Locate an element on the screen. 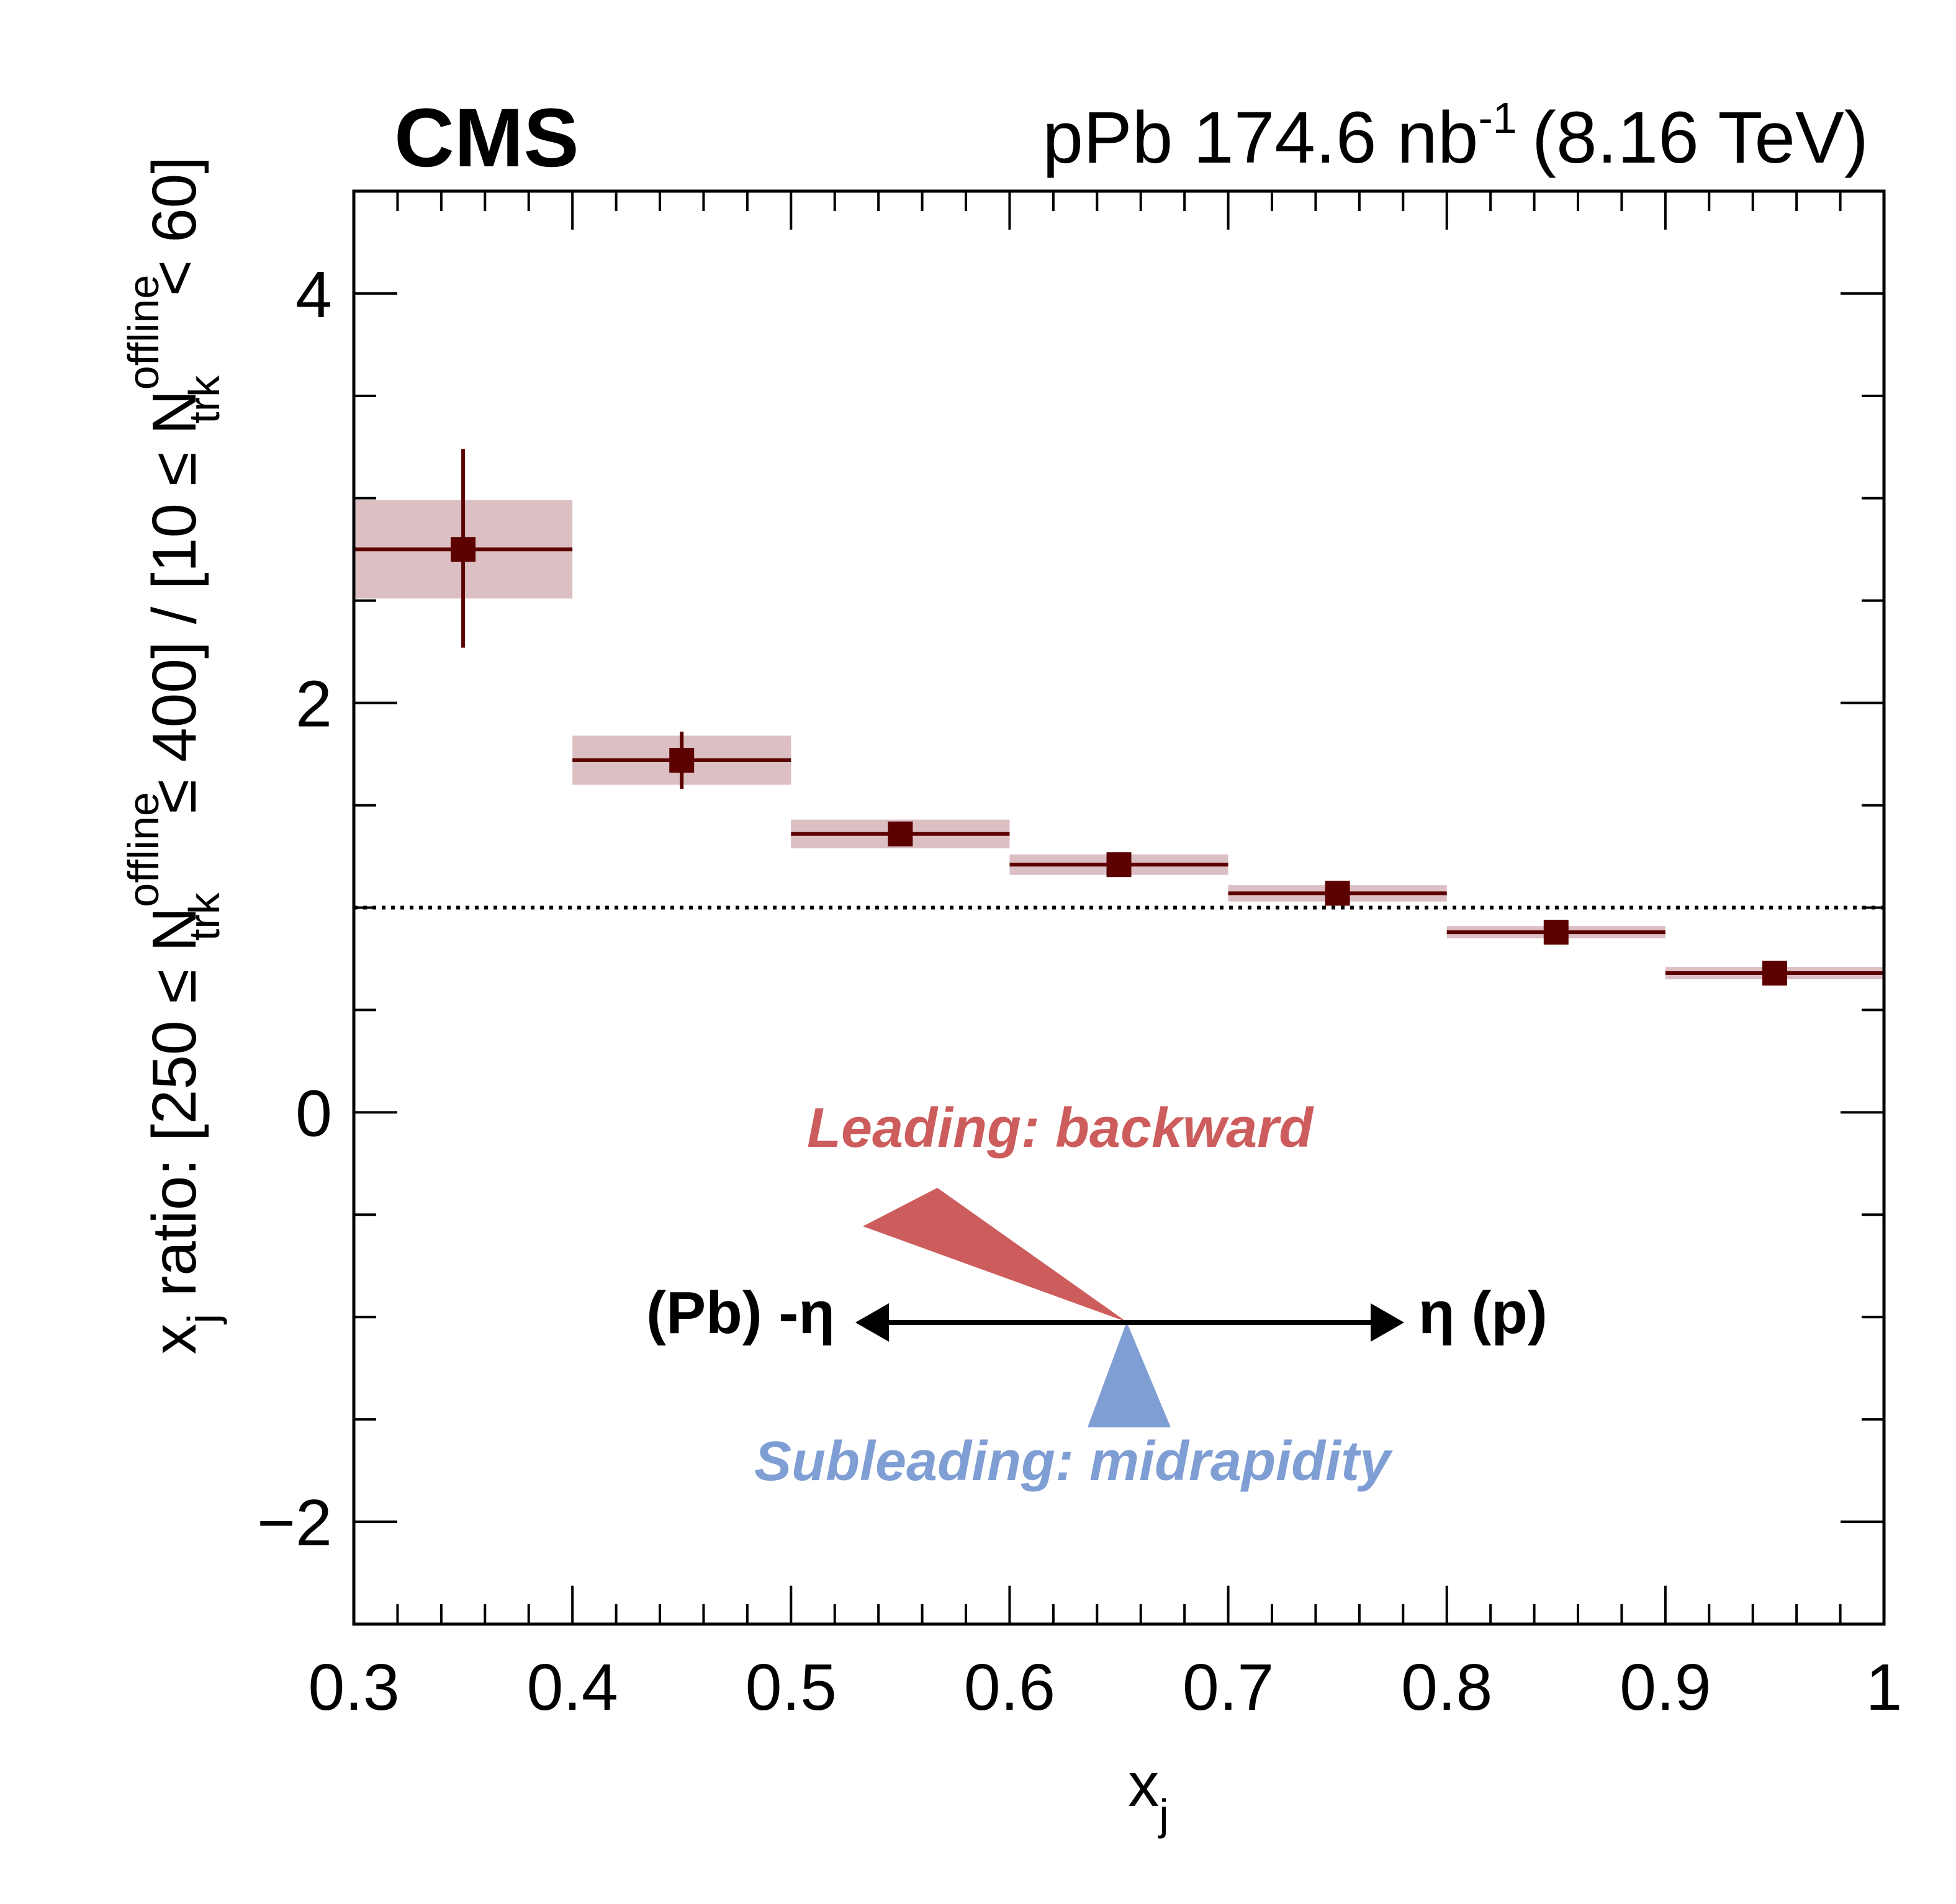  x-tick-label-1: 0.4 is located at coordinates (572, 1687).